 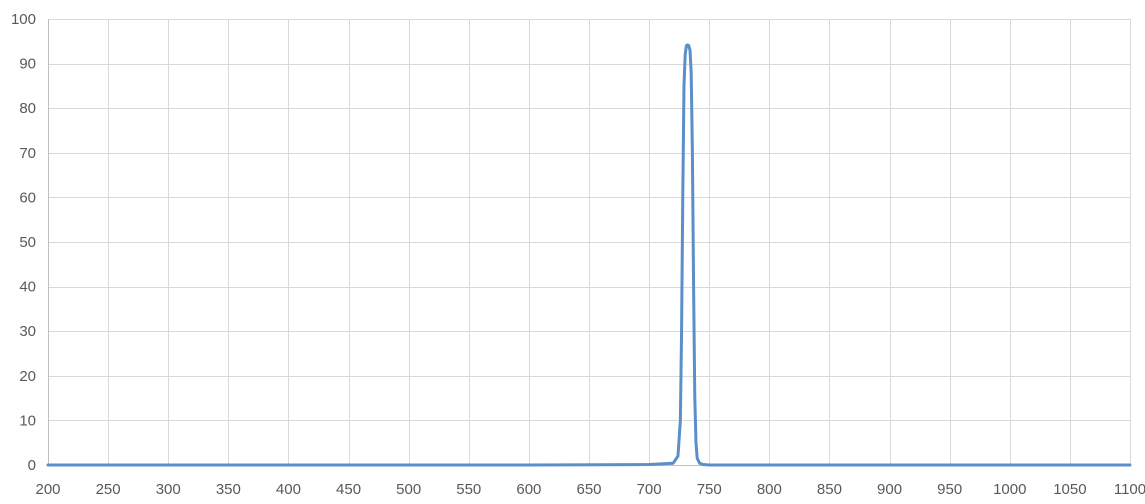 What do you see at coordinates (949, 489) in the screenshot?
I see `x-tick-label: 950` at bounding box center [949, 489].